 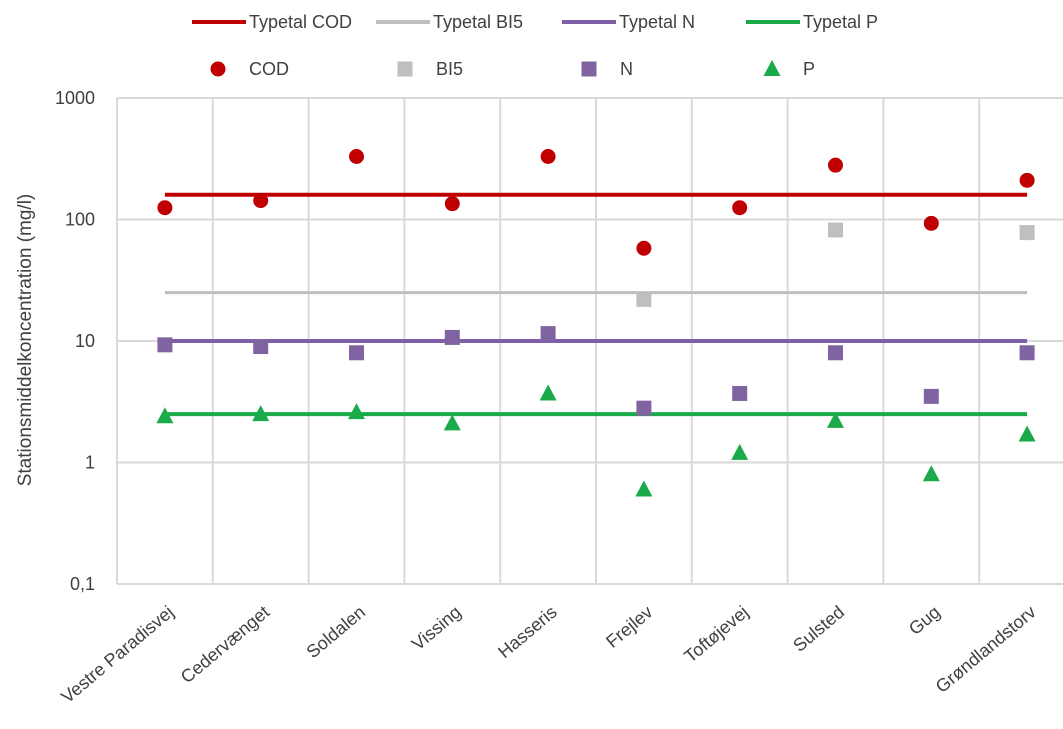 I want to click on x-tick-label: Vestre Paradisvej, so click(x=117, y=654).